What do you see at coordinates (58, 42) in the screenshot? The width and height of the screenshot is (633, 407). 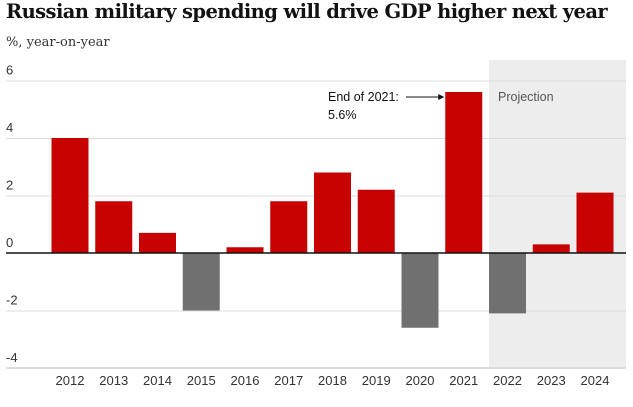 I see `y-axis-label: %, year-on-year` at bounding box center [58, 42].